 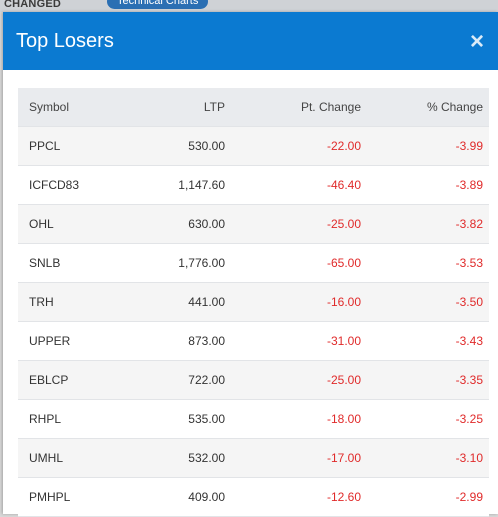 What do you see at coordinates (187, 419) in the screenshot?
I see `ltp-cell: 535.00` at bounding box center [187, 419].